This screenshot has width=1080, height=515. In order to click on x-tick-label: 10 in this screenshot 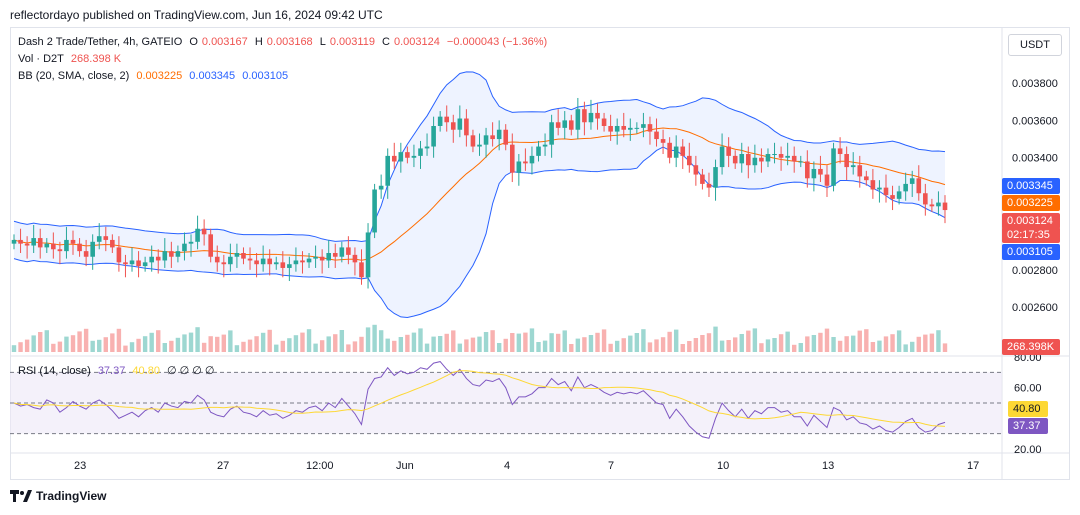, I will do `click(723, 466)`.